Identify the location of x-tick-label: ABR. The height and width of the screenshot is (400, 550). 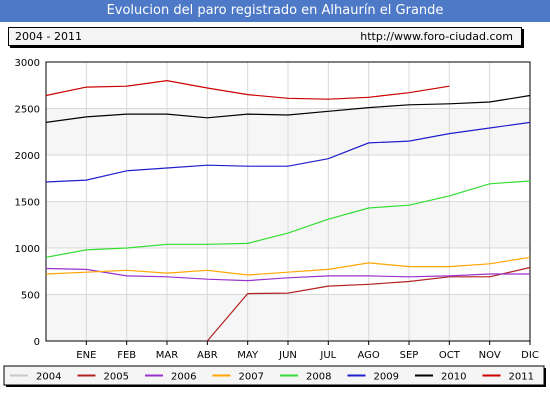
(207, 355).